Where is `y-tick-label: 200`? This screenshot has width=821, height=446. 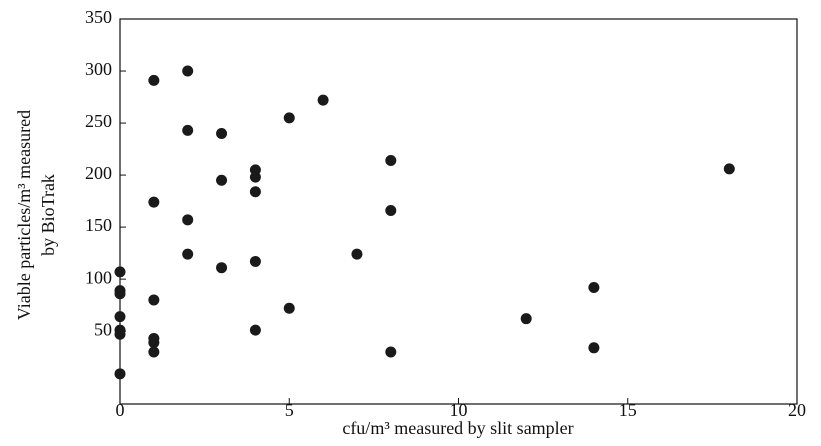
y-tick-label: 200 is located at coordinates (98, 173).